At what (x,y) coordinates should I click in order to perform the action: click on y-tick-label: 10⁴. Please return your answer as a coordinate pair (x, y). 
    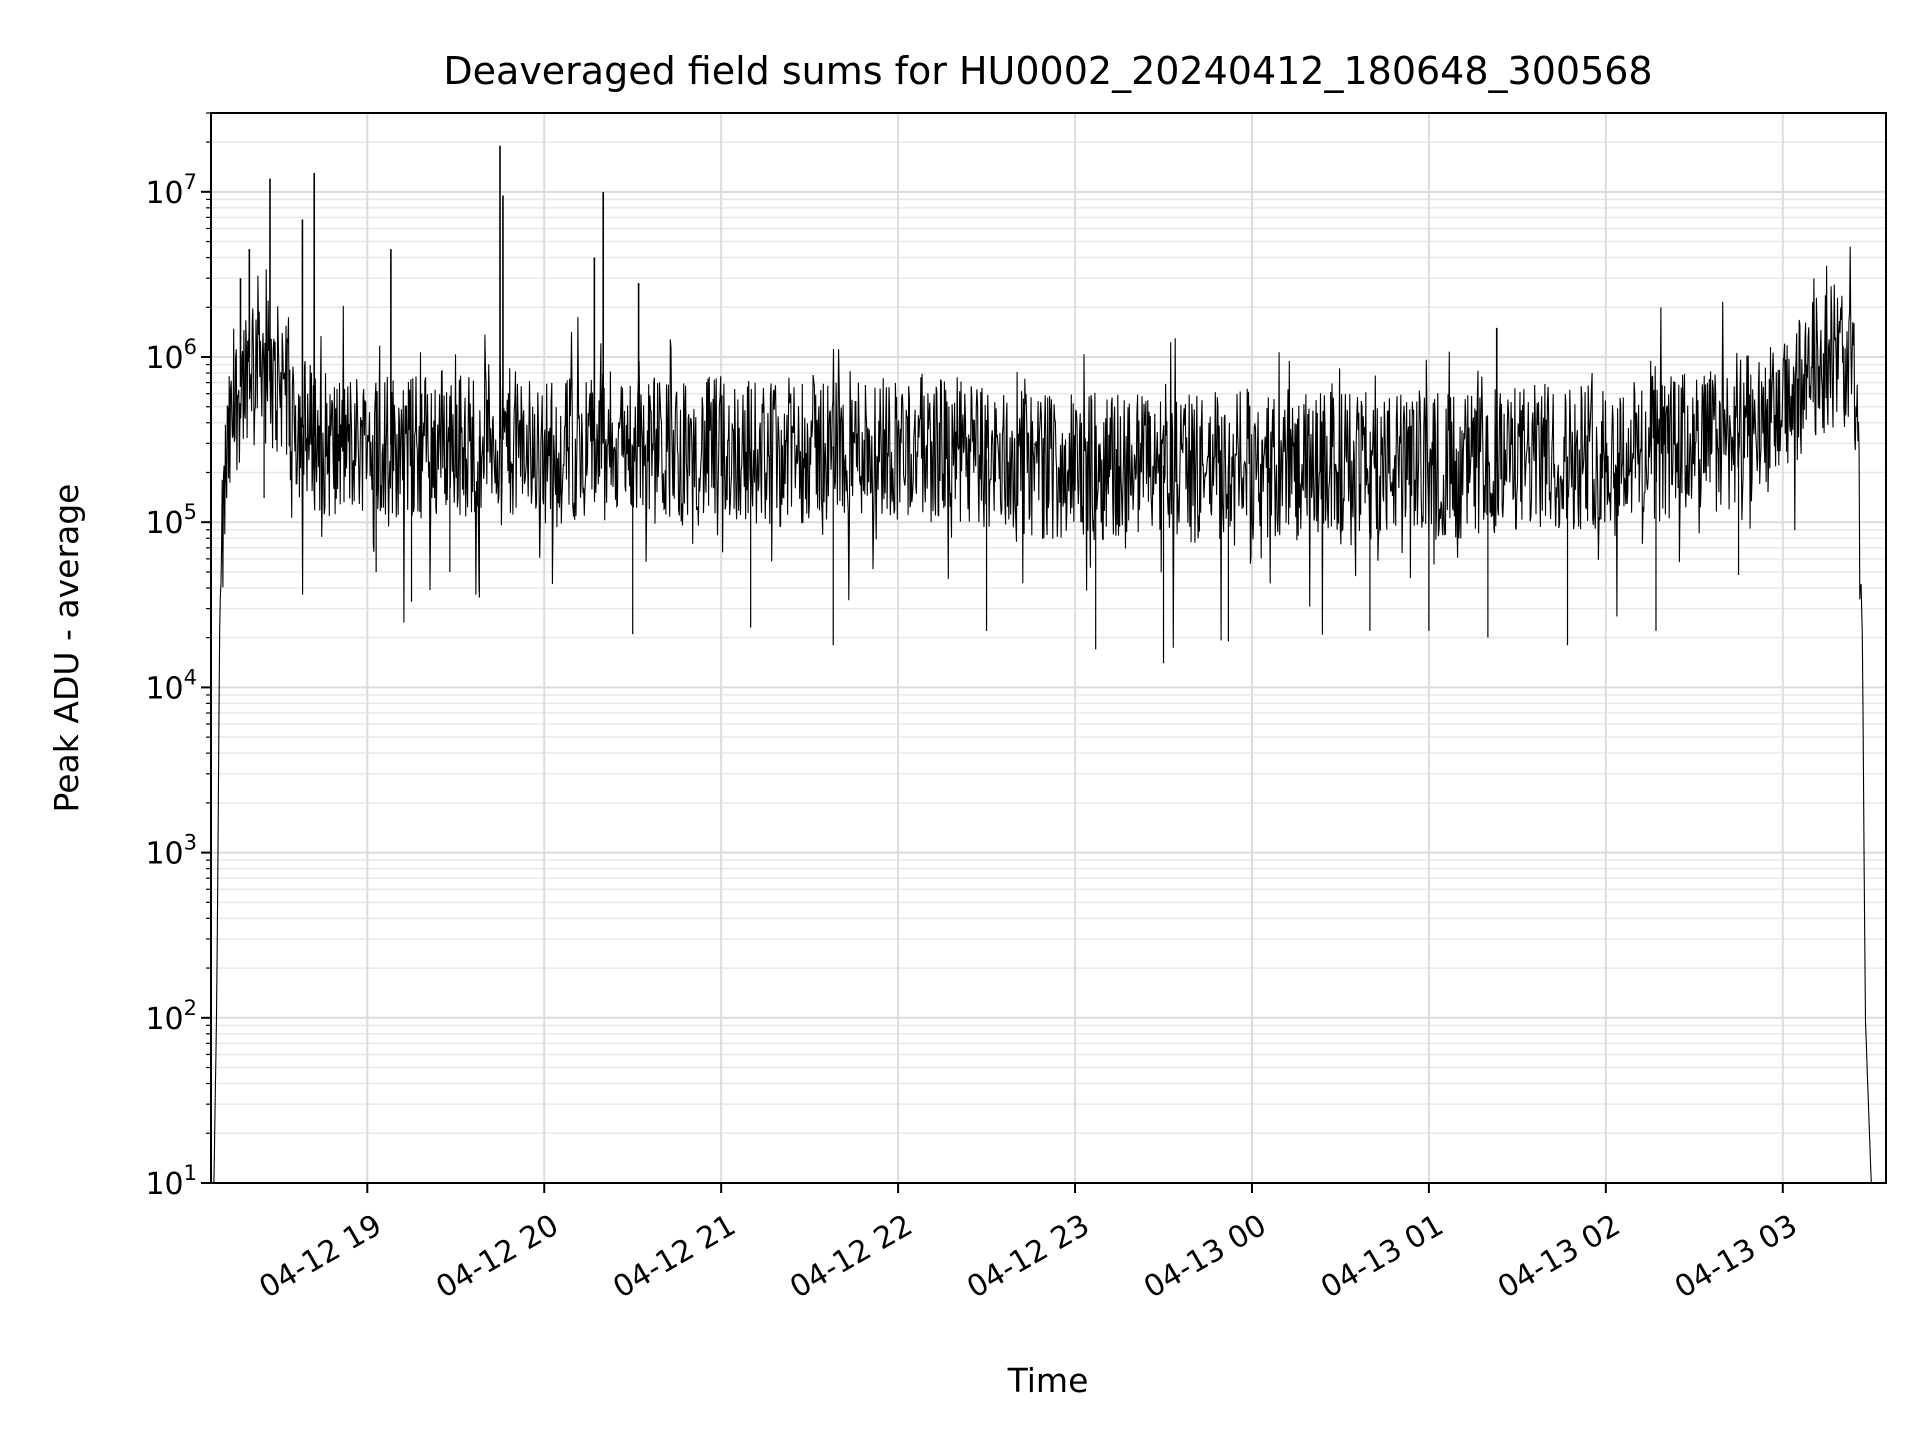
    Looking at the image, I should click on (171, 685).